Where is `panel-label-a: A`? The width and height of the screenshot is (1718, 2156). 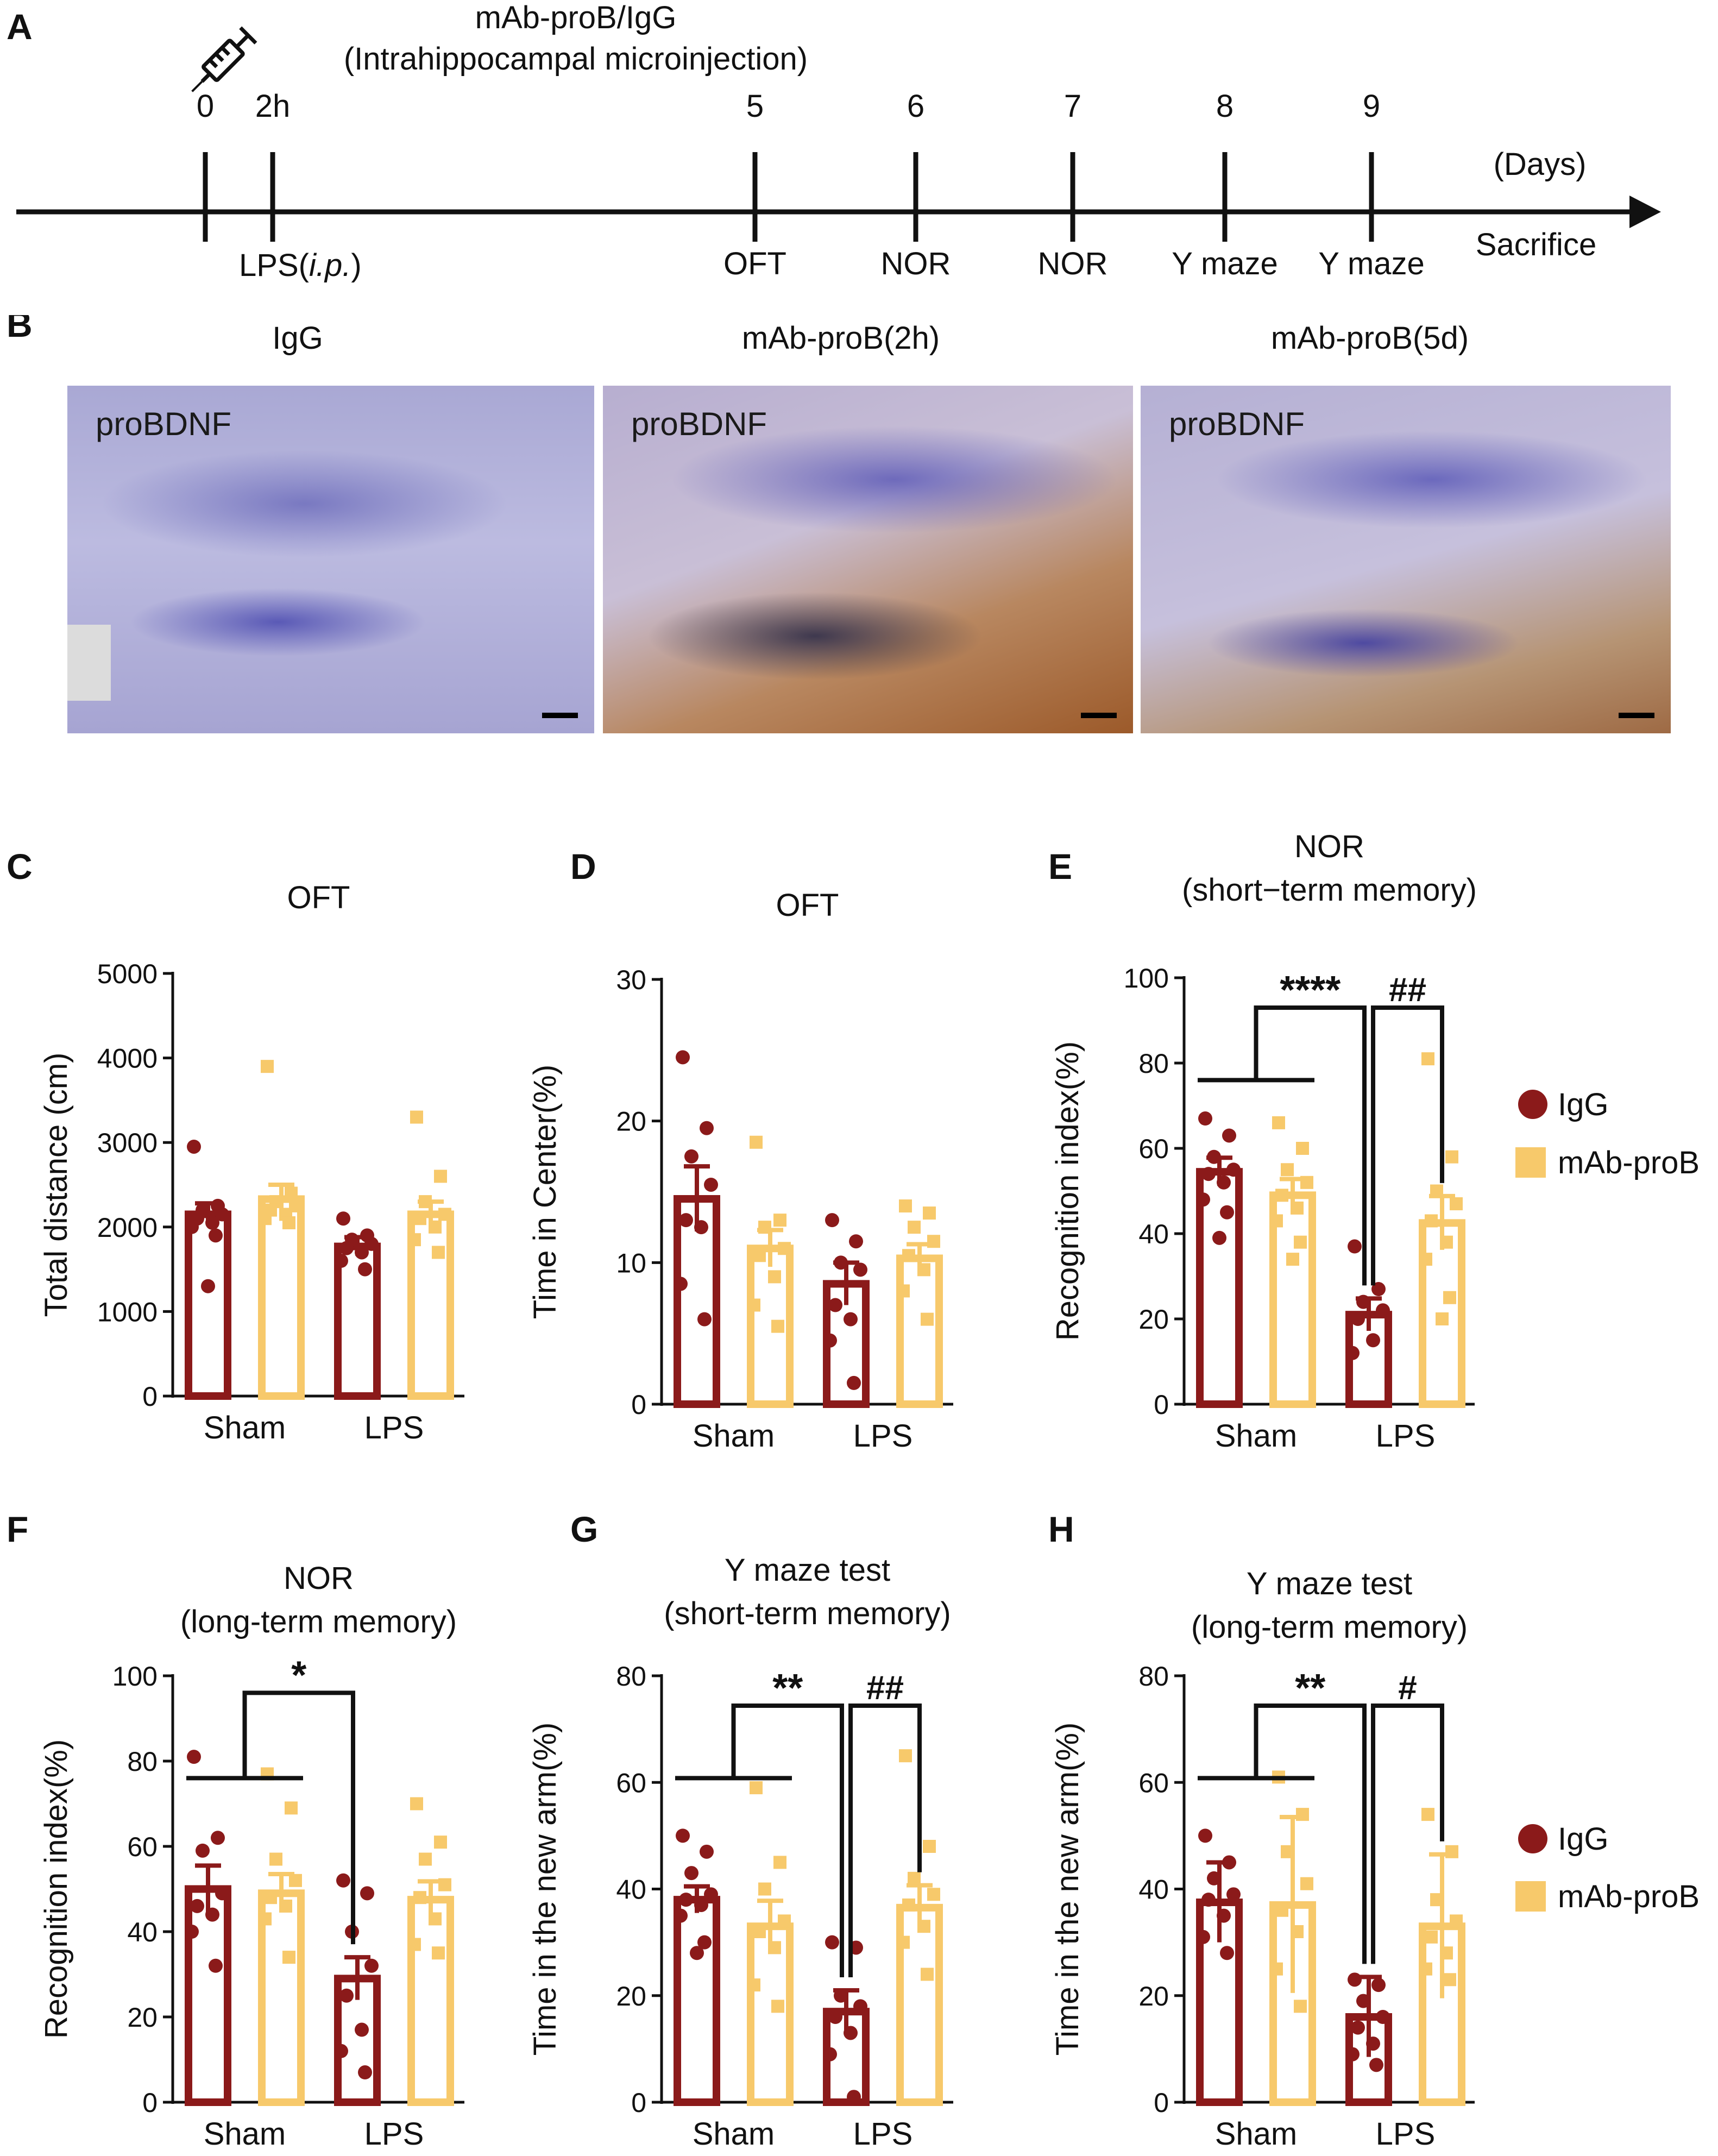 panel-label-a: A is located at coordinates (20, 27).